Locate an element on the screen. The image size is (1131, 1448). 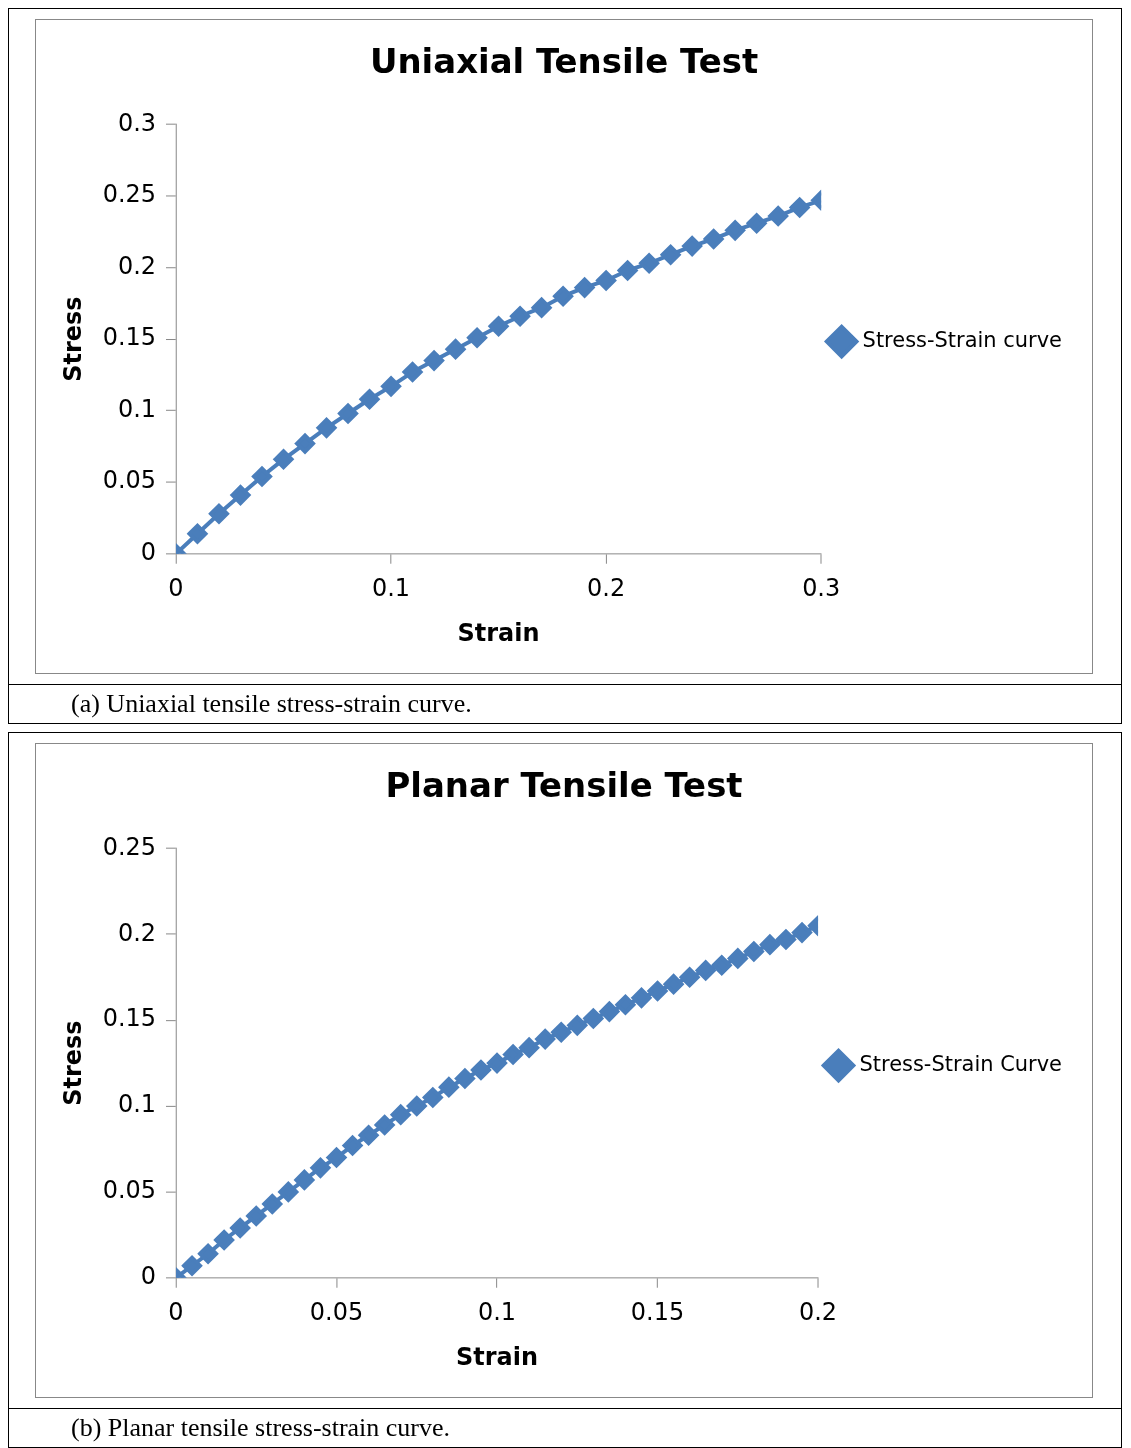
legend-label: Stress-Strain Curve is located at coordinates (960, 1063).